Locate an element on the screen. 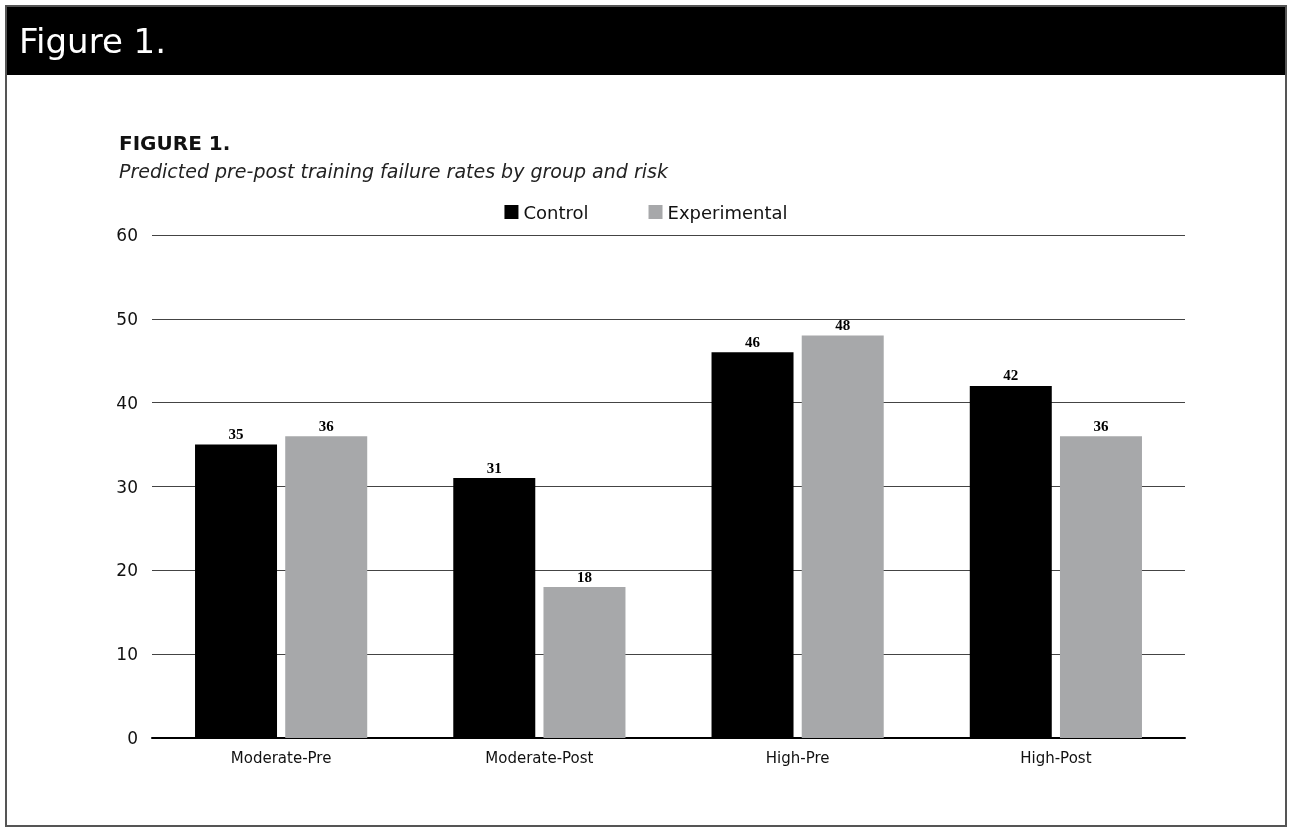  data-label: 31 is located at coordinates (494, 467).